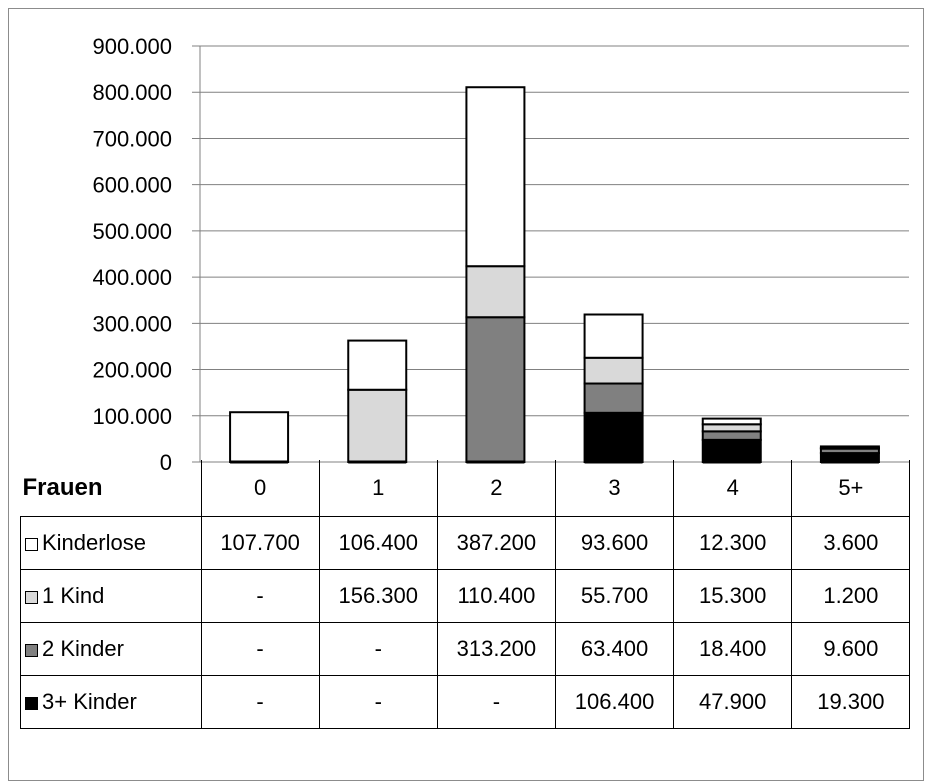 Image resolution: width=926 pixels, height=783 pixels. What do you see at coordinates (89, 701) in the screenshot?
I see `legend-label: 3+ Kinder` at bounding box center [89, 701].